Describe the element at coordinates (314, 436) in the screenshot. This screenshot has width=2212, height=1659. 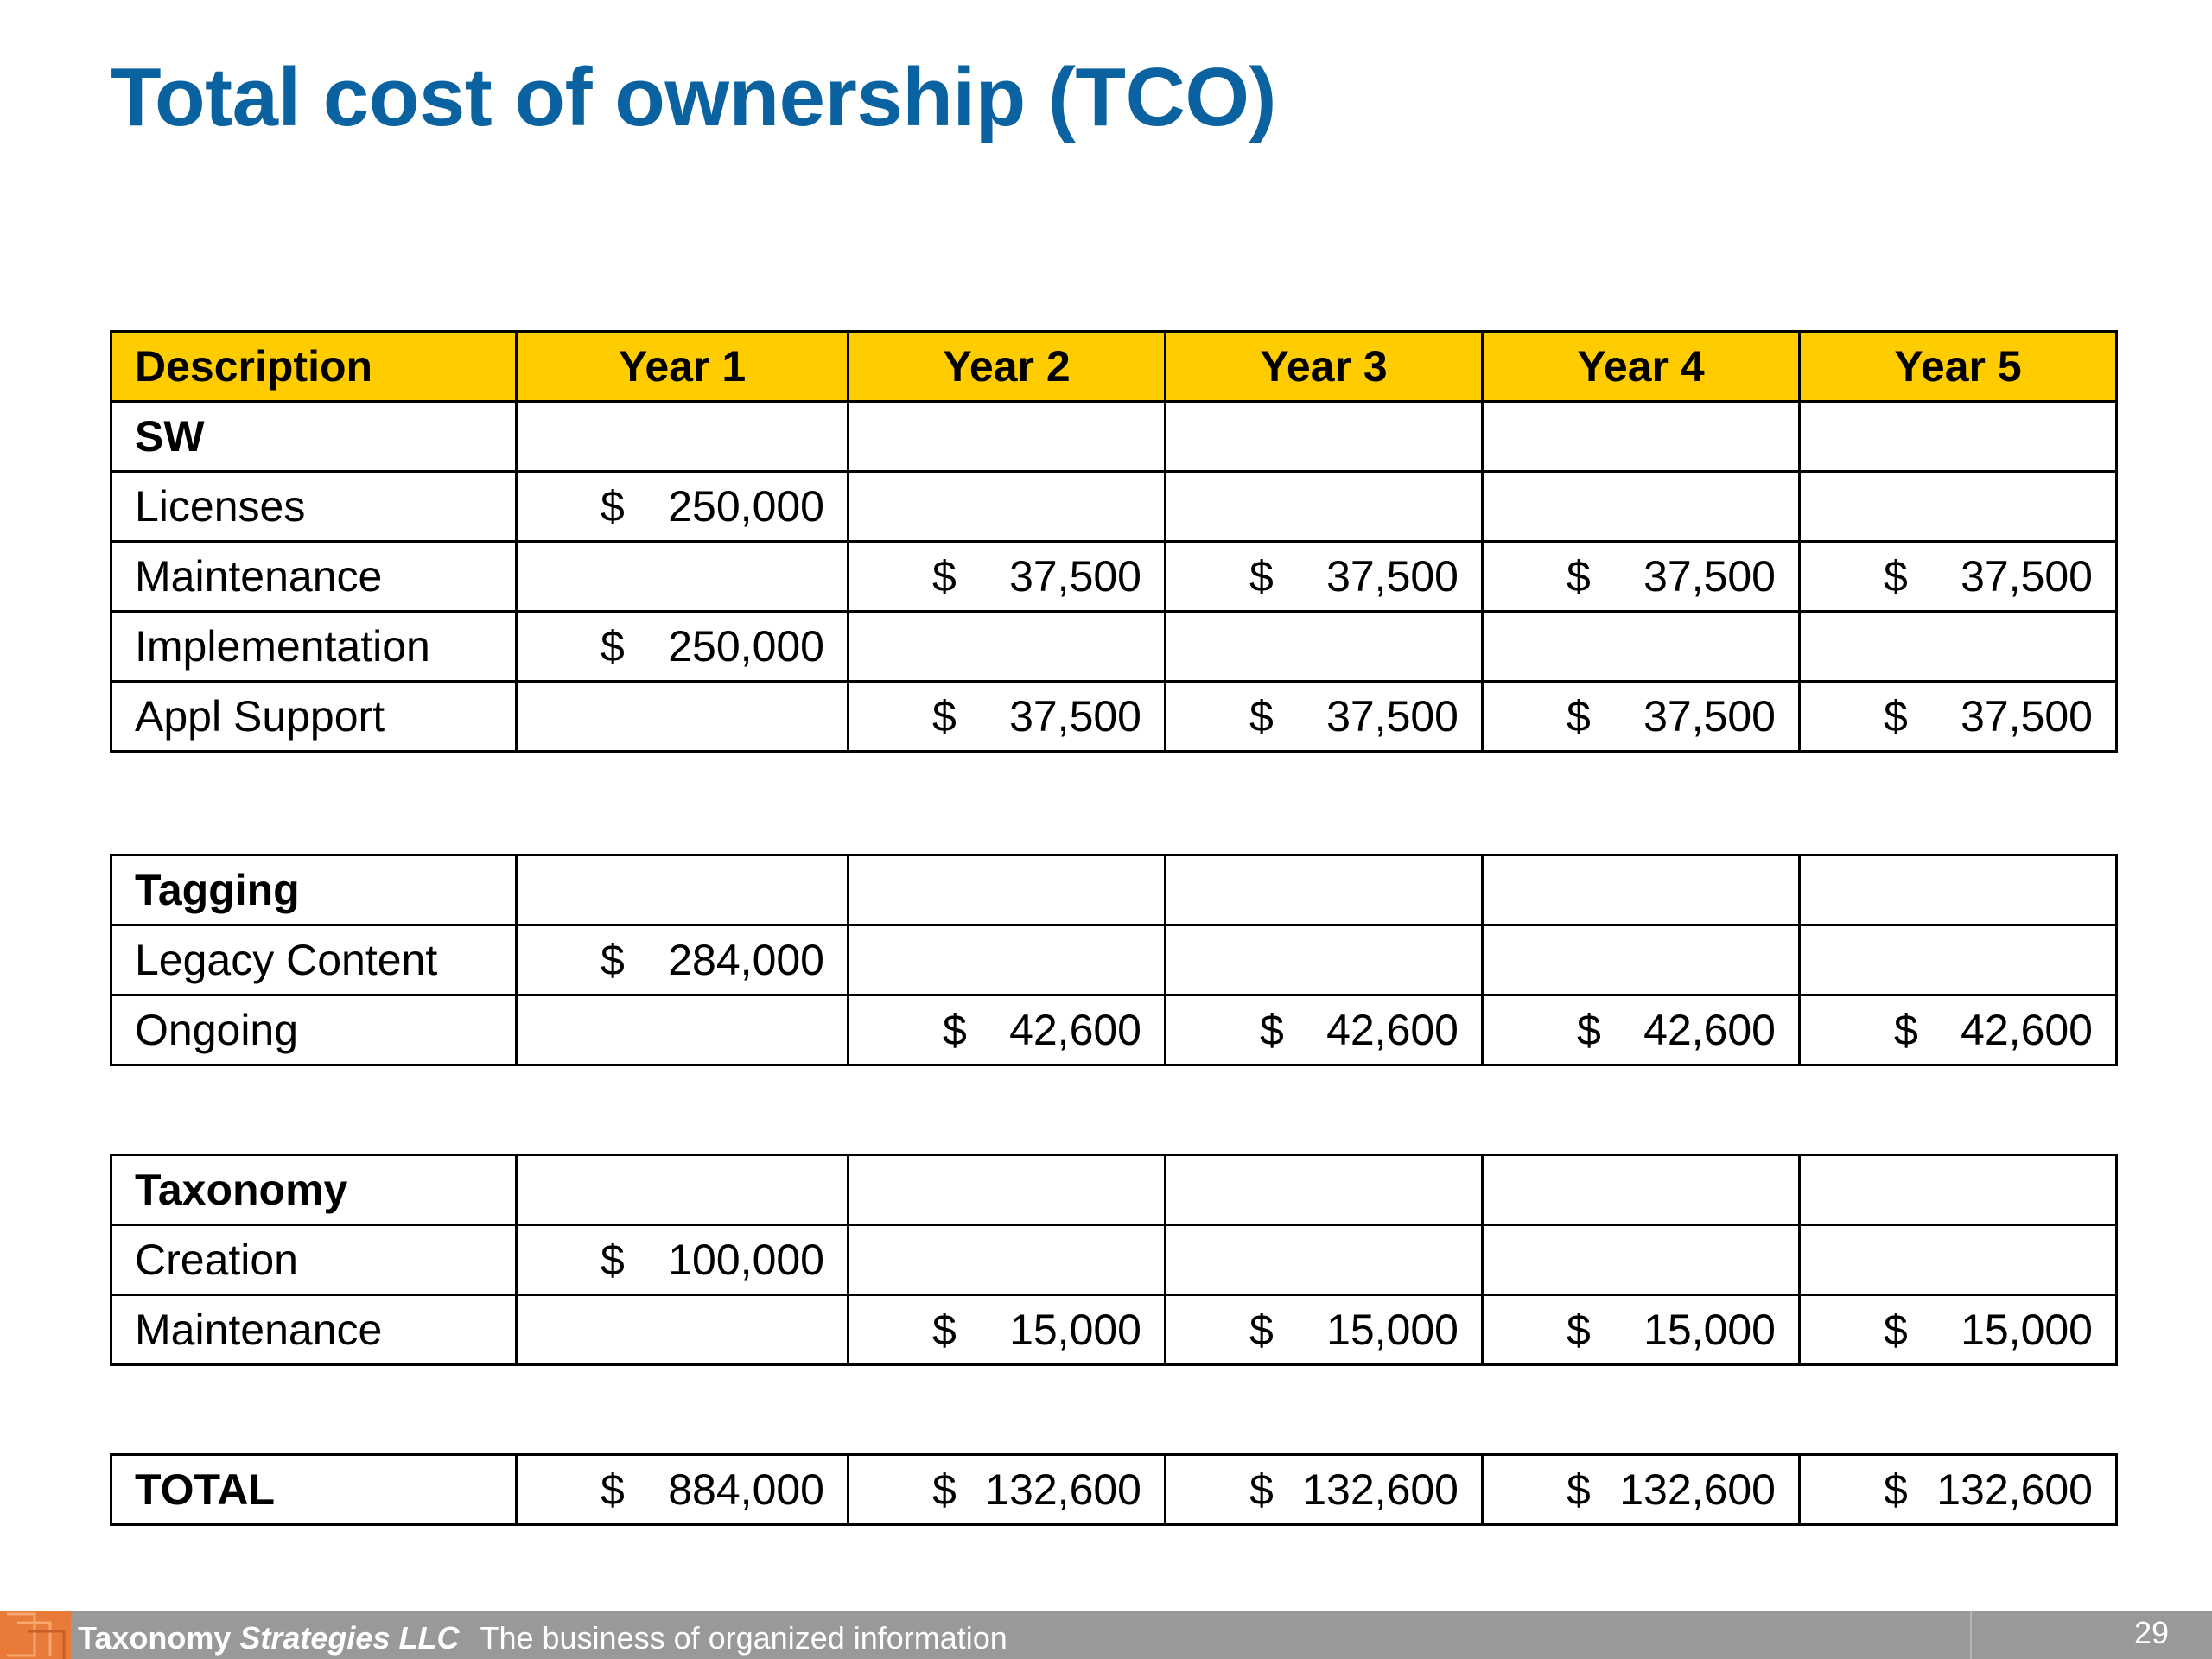
I see `section-label-sw: SW` at that location.